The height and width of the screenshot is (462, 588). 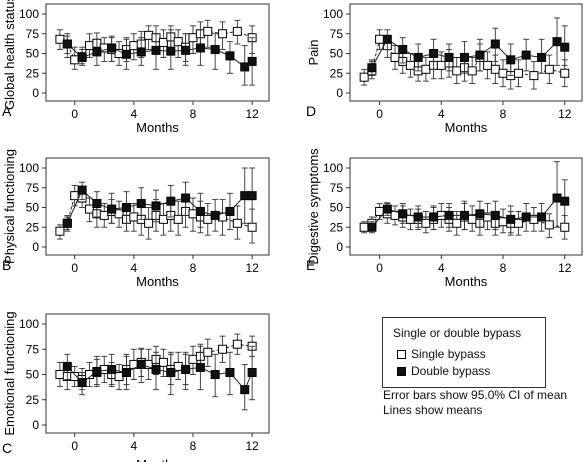 What do you see at coordinates (313, 206) in the screenshot?
I see `y-axis-label: Digestive symptoms` at bounding box center [313, 206].